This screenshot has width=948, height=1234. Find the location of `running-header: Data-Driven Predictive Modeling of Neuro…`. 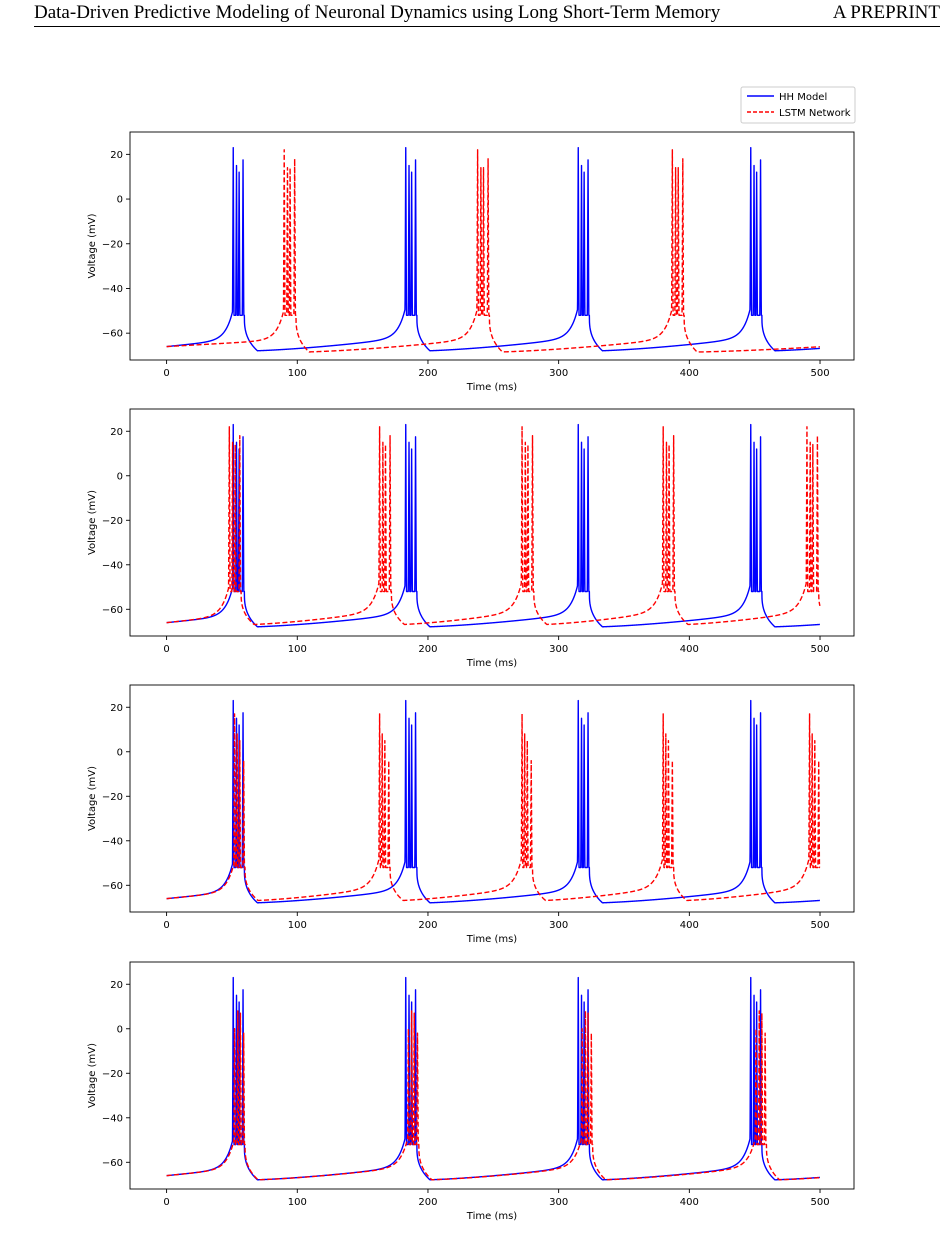

running-header: Data-Driven Predictive Modeling of Neuro… is located at coordinates (474, 13).